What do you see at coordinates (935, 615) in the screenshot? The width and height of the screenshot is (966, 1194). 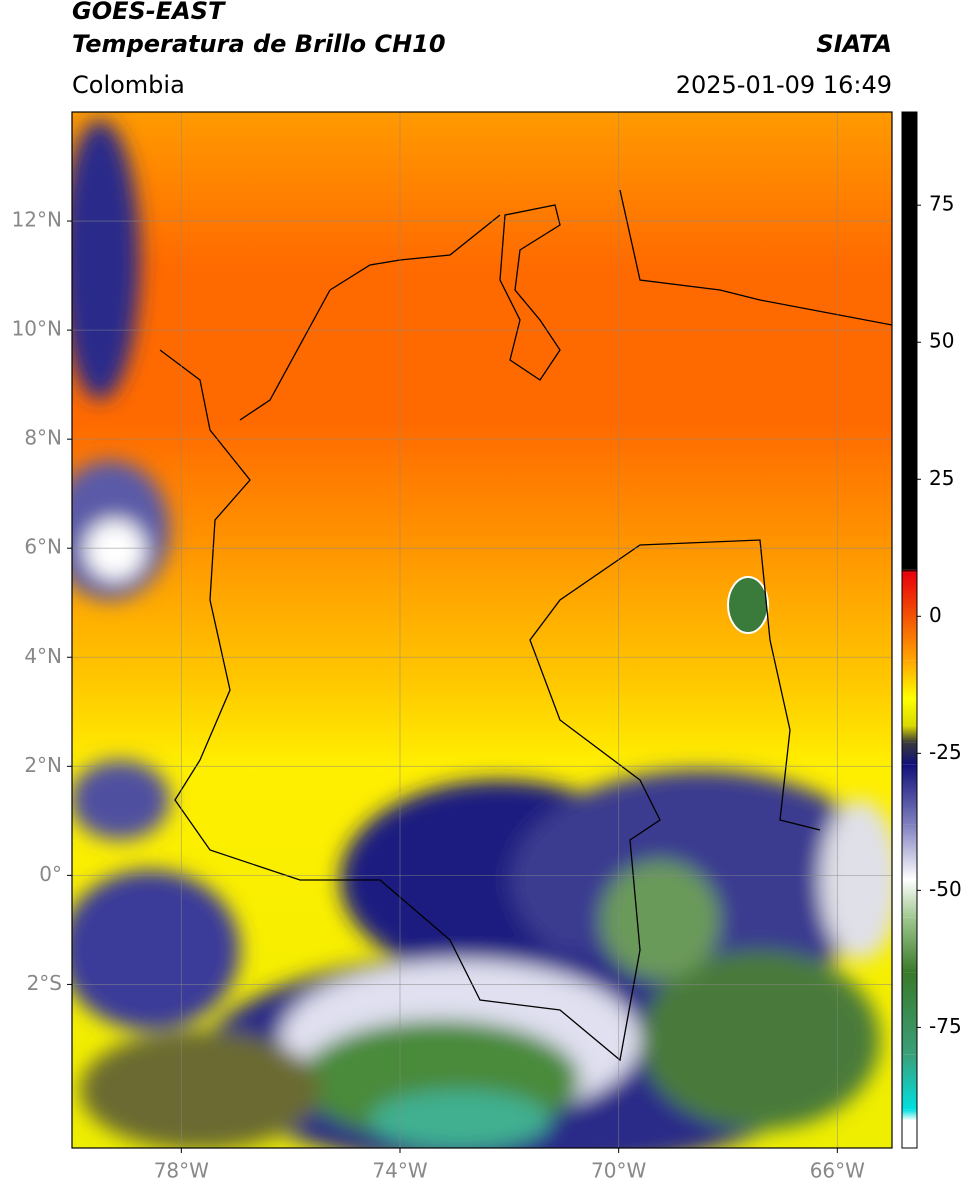 I see `colorbar-tick-label: 0` at bounding box center [935, 615].